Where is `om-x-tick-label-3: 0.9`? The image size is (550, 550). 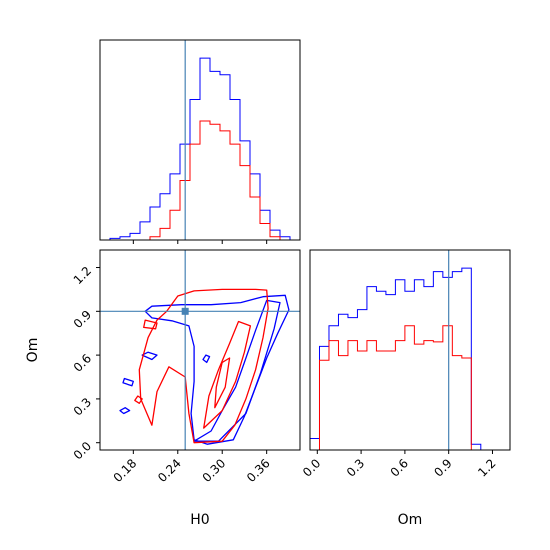 om-x-tick-label-3: 0.9 is located at coordinates (442, 467).